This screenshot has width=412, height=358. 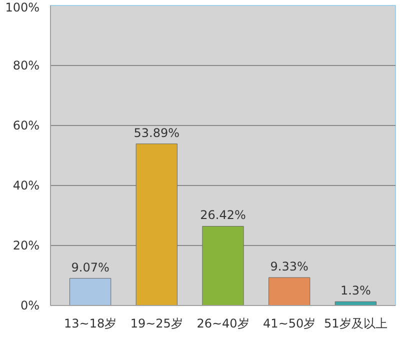 I want to click on y-tick-label: 60%, so click(x=26, y=125).